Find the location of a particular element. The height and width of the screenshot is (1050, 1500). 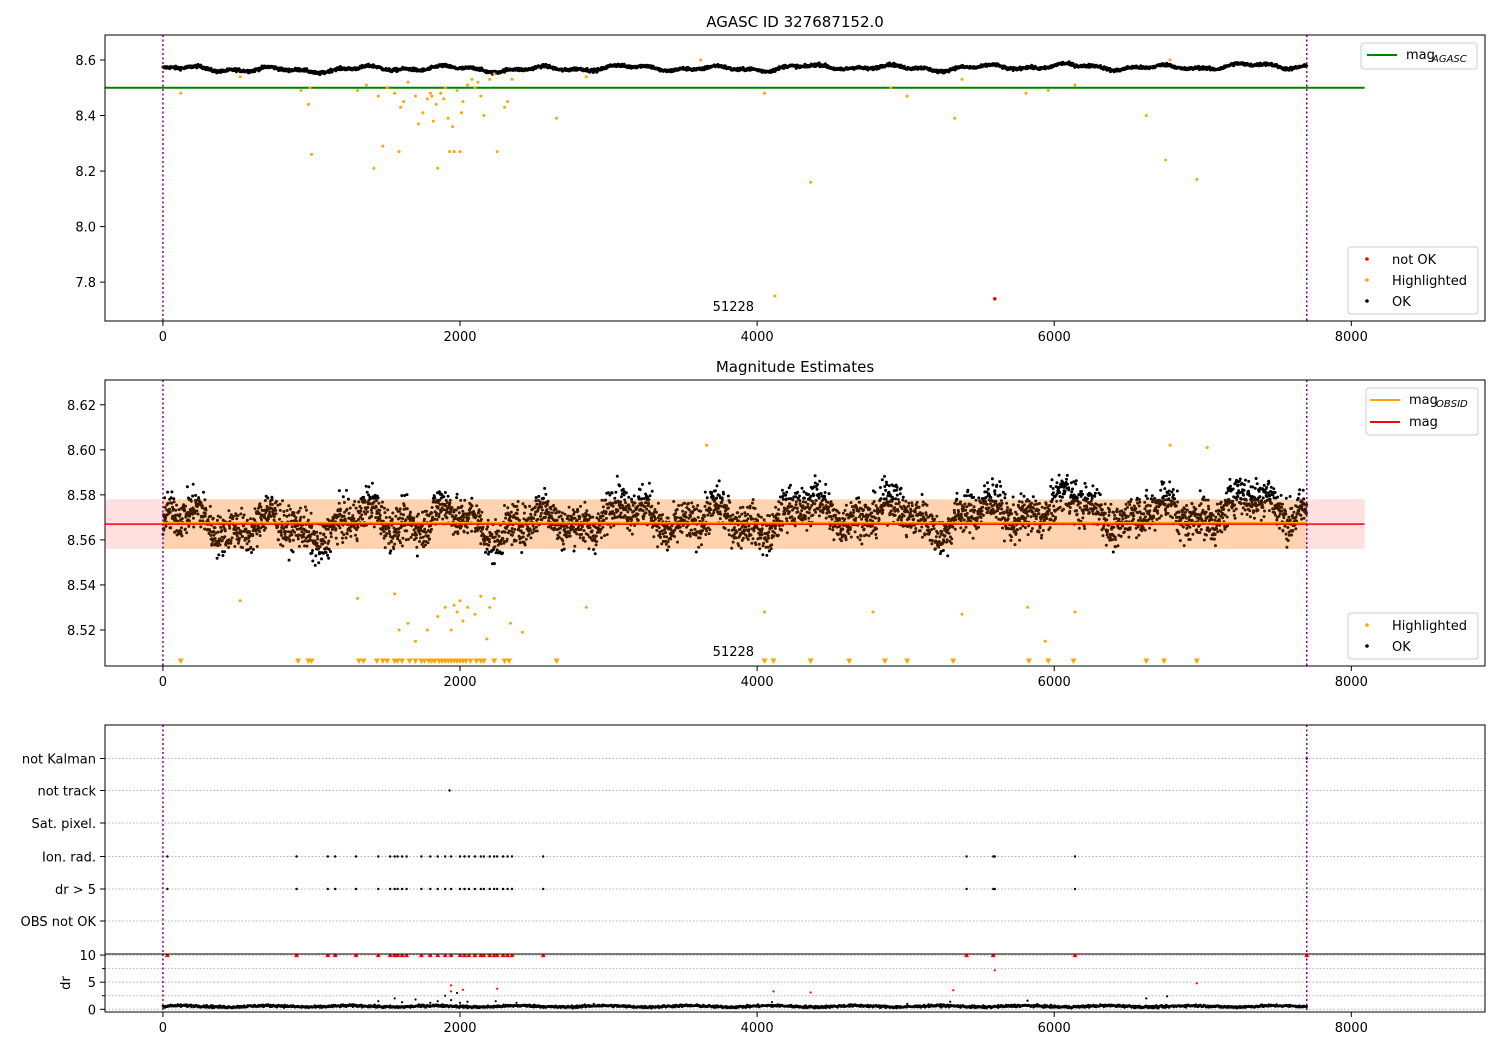

not-ok-point is located at coordinates (995, 299).